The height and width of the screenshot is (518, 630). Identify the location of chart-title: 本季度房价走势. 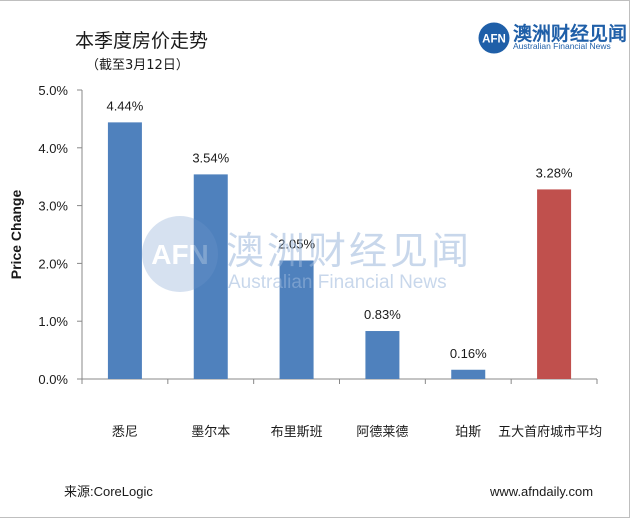
(142, 41).